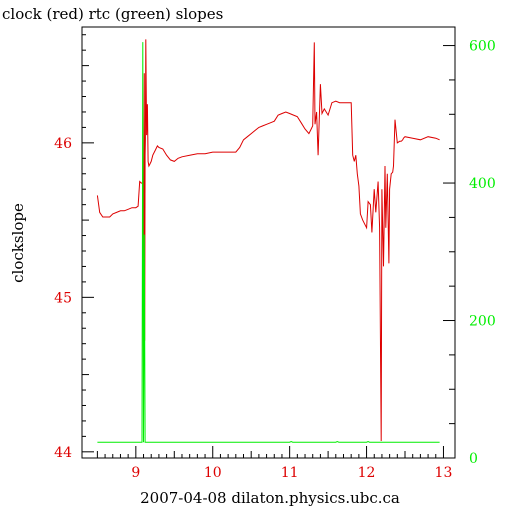  What do you see at coordinates (213, 473) in the screenshot?
I see `x-tick-label: 10` at bounding box center [213, 473].